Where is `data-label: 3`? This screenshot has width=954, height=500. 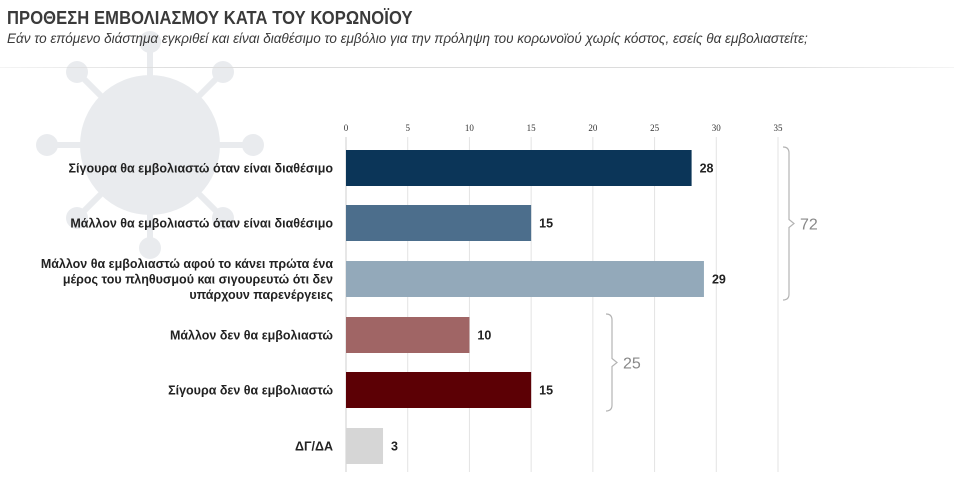 data-label: 3 is located at coordinates (394, 447).